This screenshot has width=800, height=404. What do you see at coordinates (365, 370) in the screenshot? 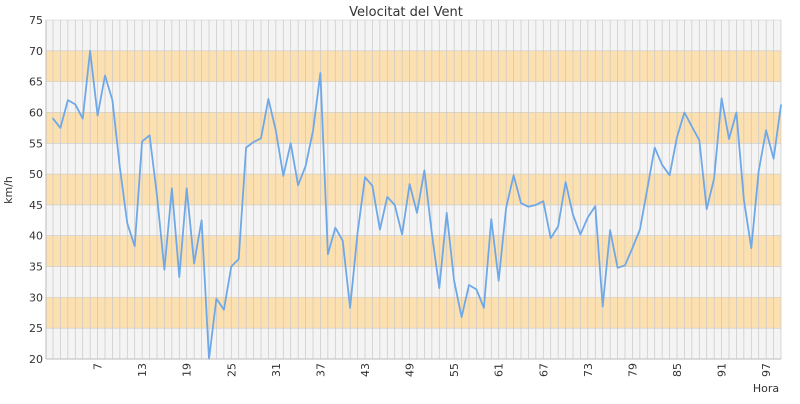
I see `x-tick-label: 43` at bounding box center [365, 370].